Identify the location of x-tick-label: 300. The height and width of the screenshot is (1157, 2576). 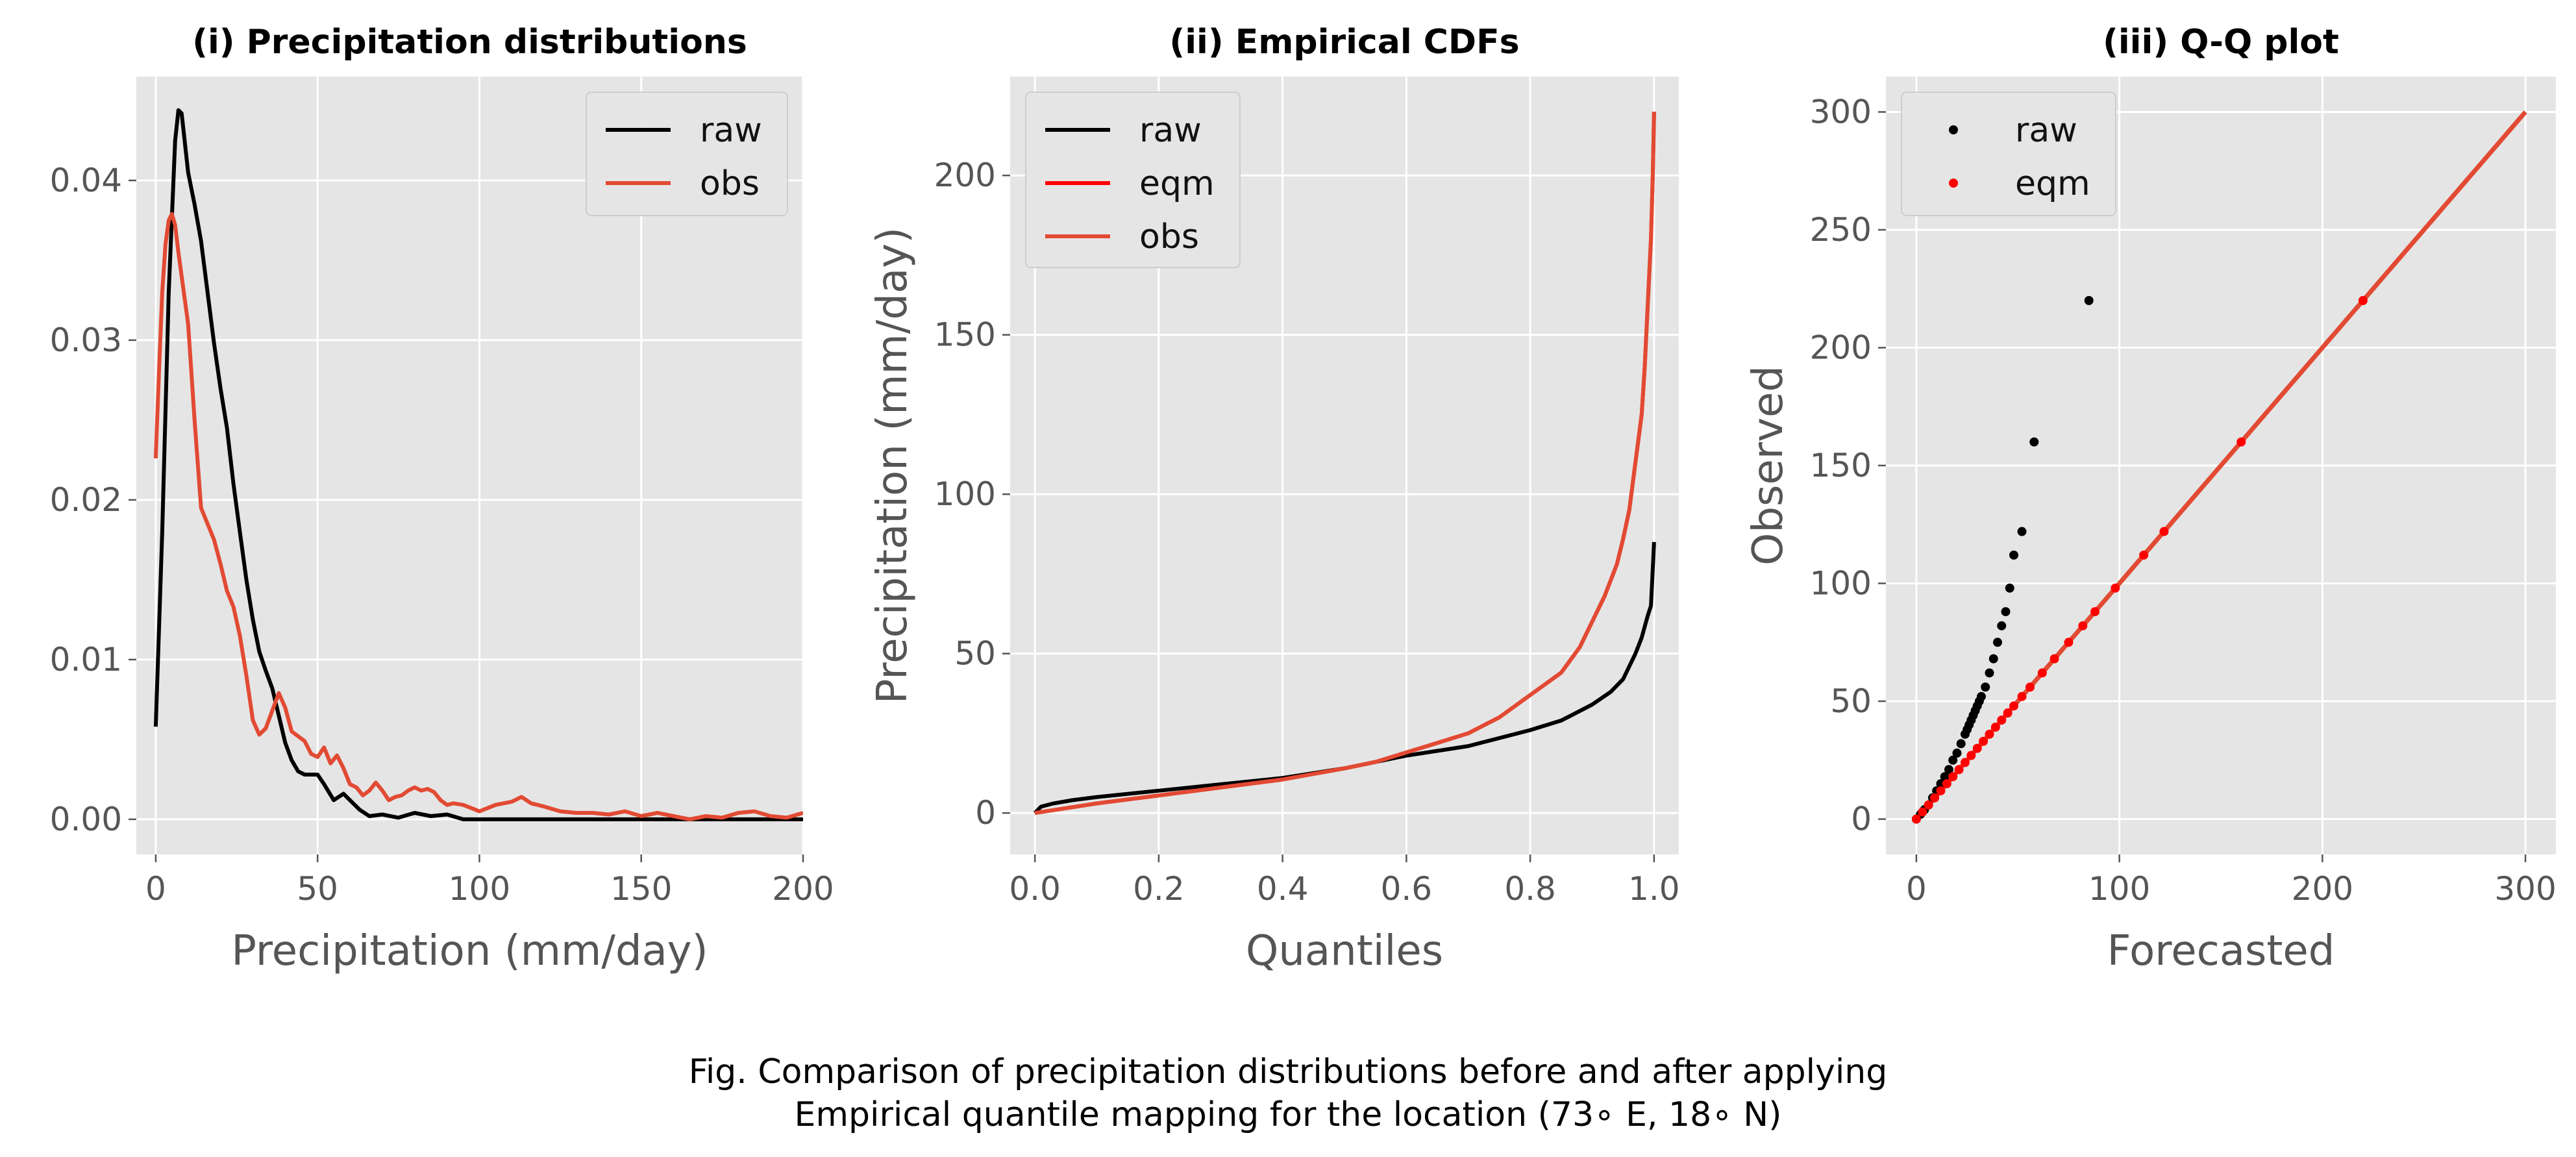
(2525, 889).